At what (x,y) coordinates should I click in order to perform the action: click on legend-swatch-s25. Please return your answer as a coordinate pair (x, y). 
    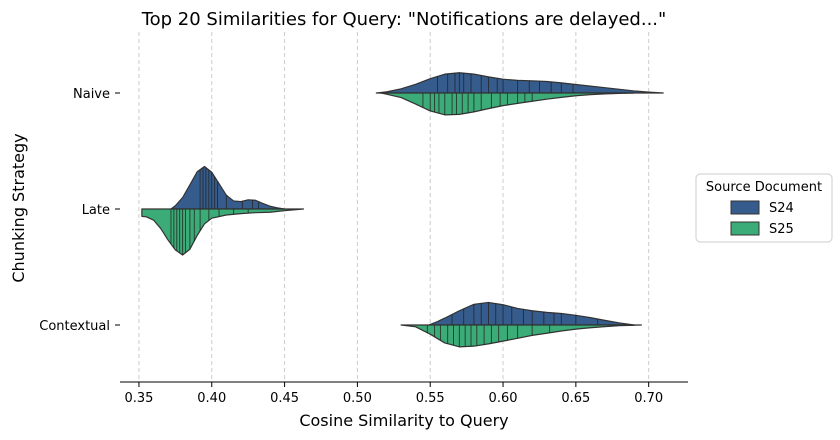
    Looking at the image, I should click on (745, 228).